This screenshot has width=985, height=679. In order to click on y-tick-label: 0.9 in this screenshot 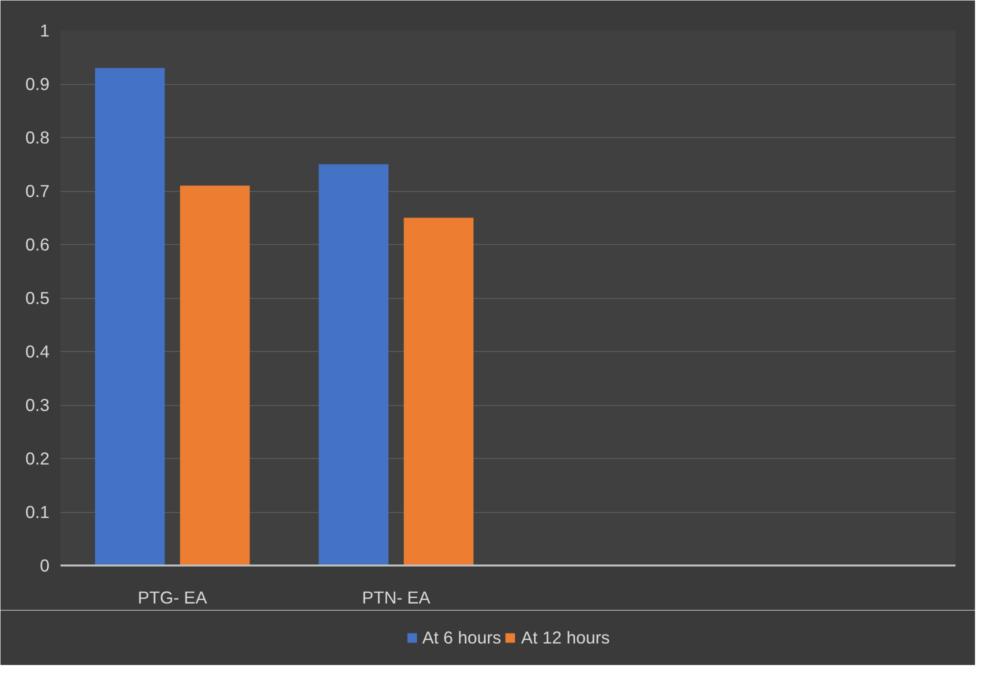, I will do `click(37, 84)`.